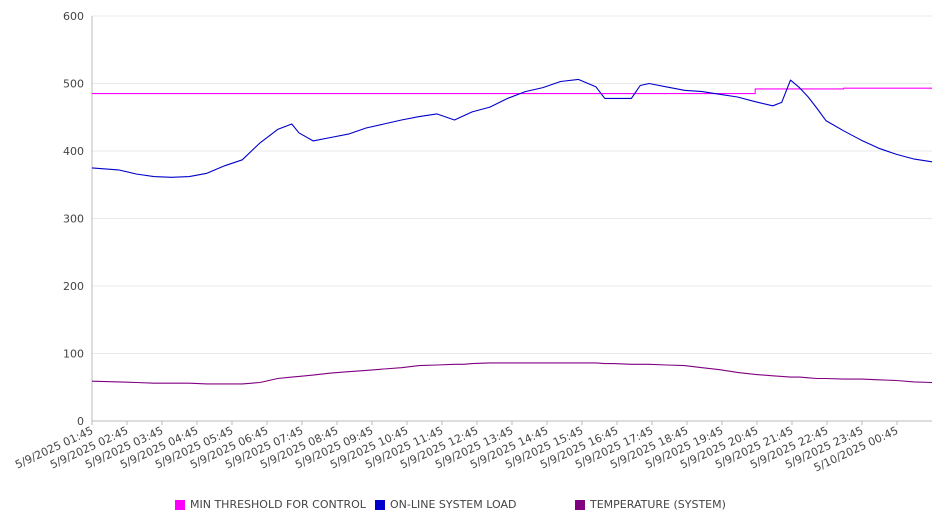 The height and width of the screenshot is (526, 946). What do you see at coordinates (580, 504) in the screenshot?
I see `legend-swatch-temperature` at bounding box center [580, 504].